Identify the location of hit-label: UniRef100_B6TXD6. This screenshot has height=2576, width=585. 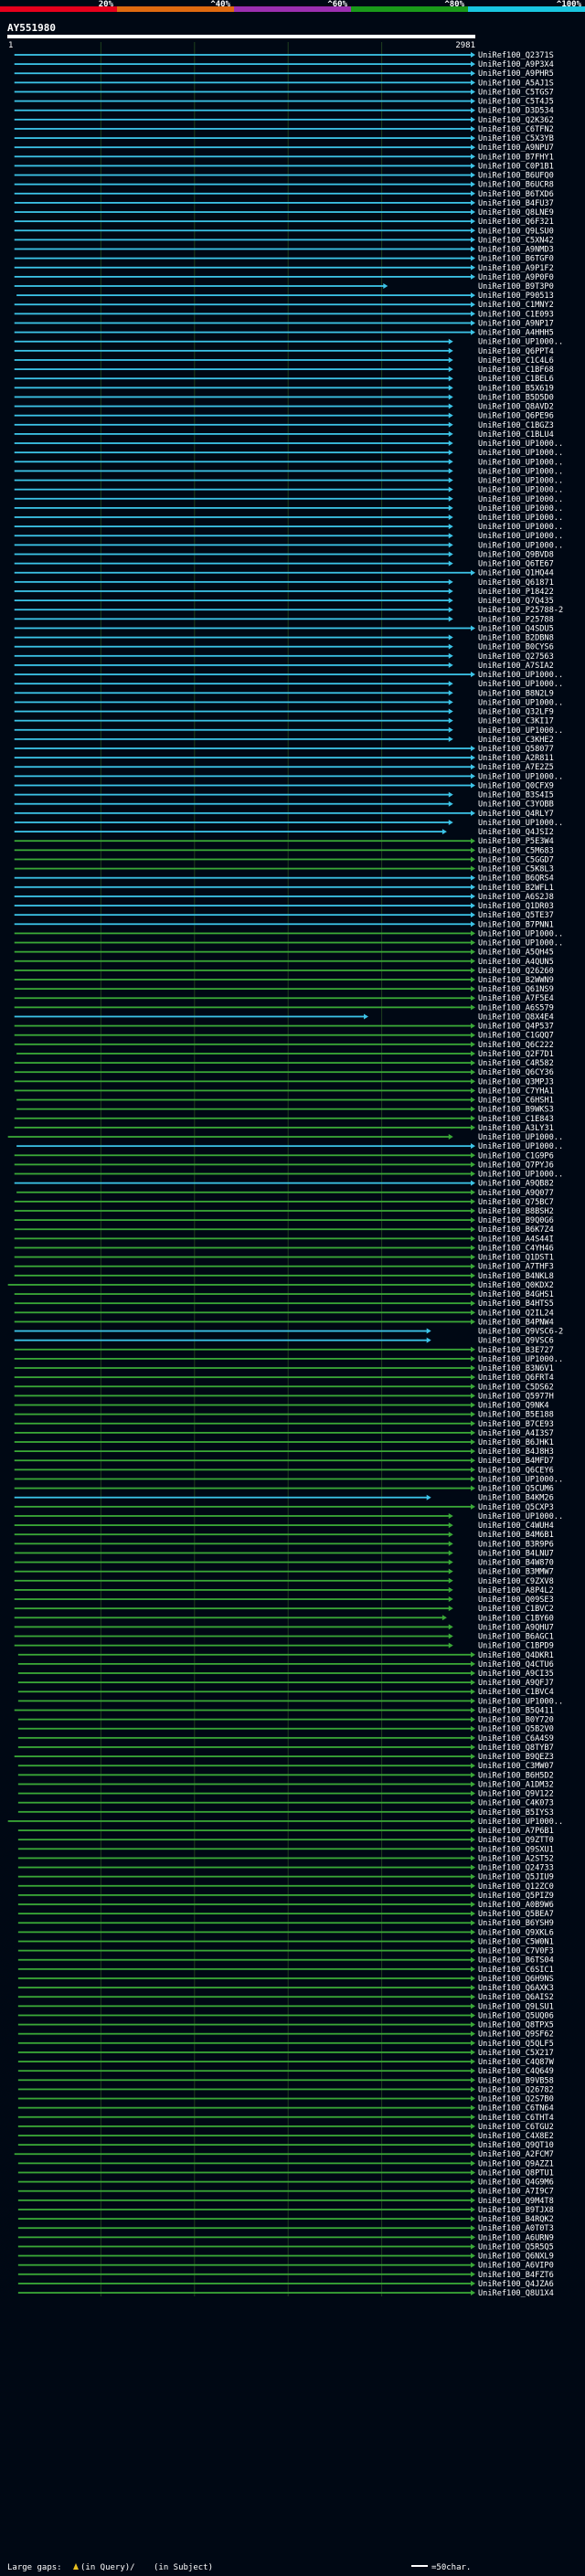
(516, 194).